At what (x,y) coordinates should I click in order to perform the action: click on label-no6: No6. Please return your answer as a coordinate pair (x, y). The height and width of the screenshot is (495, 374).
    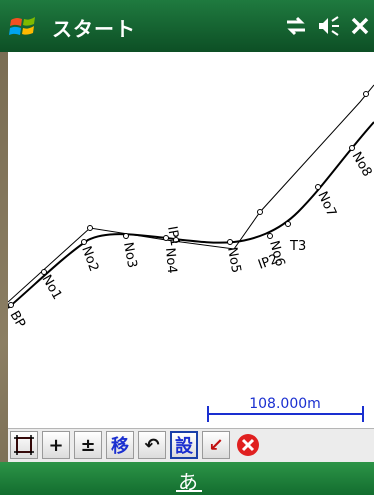
    Looking at the image, I should click on (276, 253).